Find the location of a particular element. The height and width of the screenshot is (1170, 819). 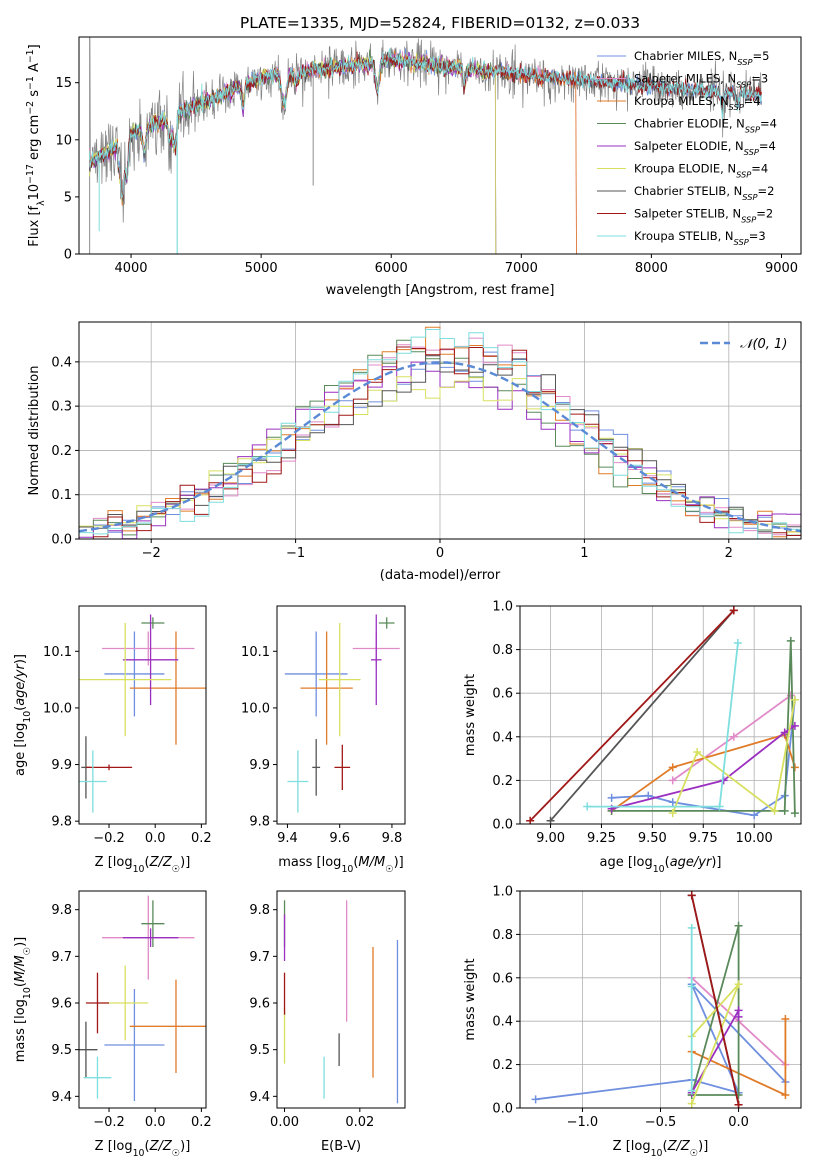

x-tick-label: 10.00 is located at coordinates (754, 838).